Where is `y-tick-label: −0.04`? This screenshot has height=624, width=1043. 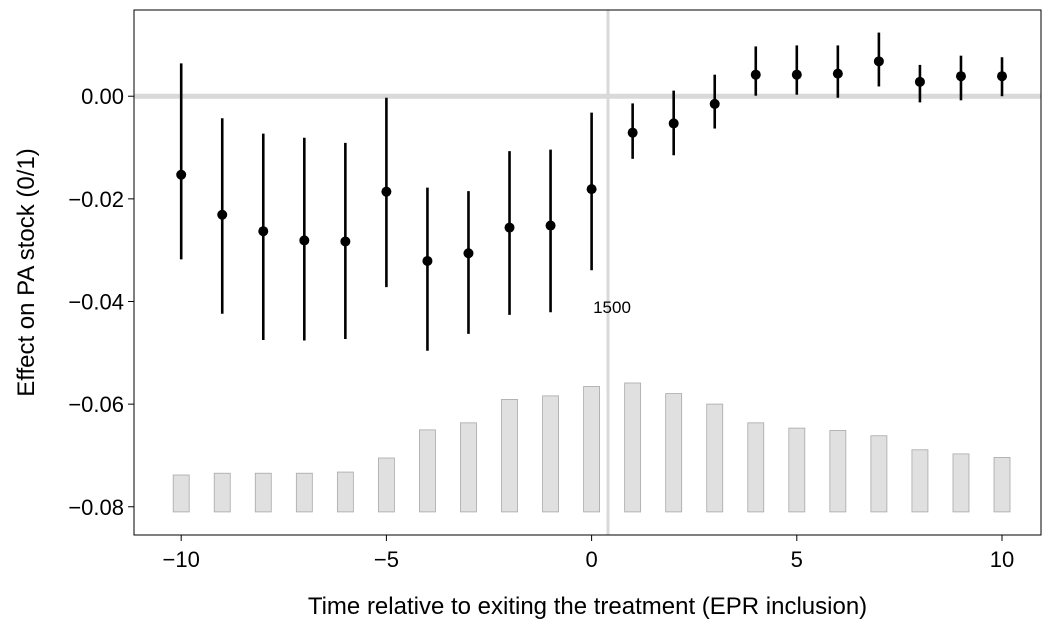
y-tick-label: −0.04 is located at coordinates (96, 301).